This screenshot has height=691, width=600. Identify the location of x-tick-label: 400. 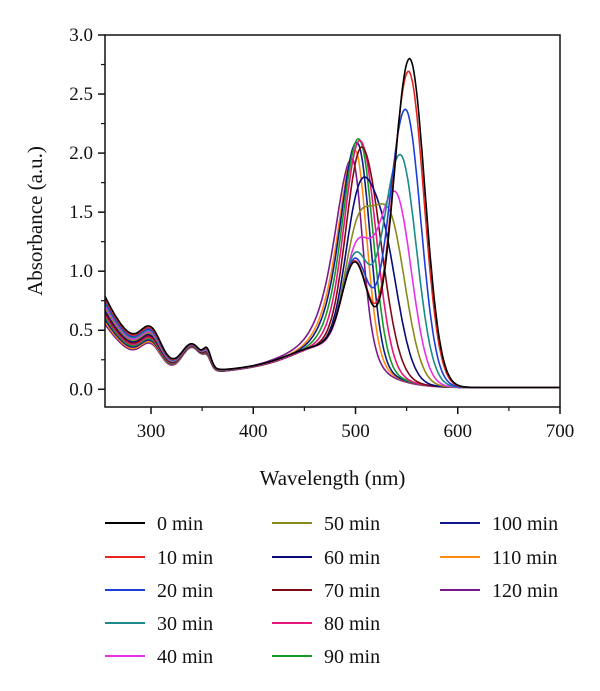
(253, 431).